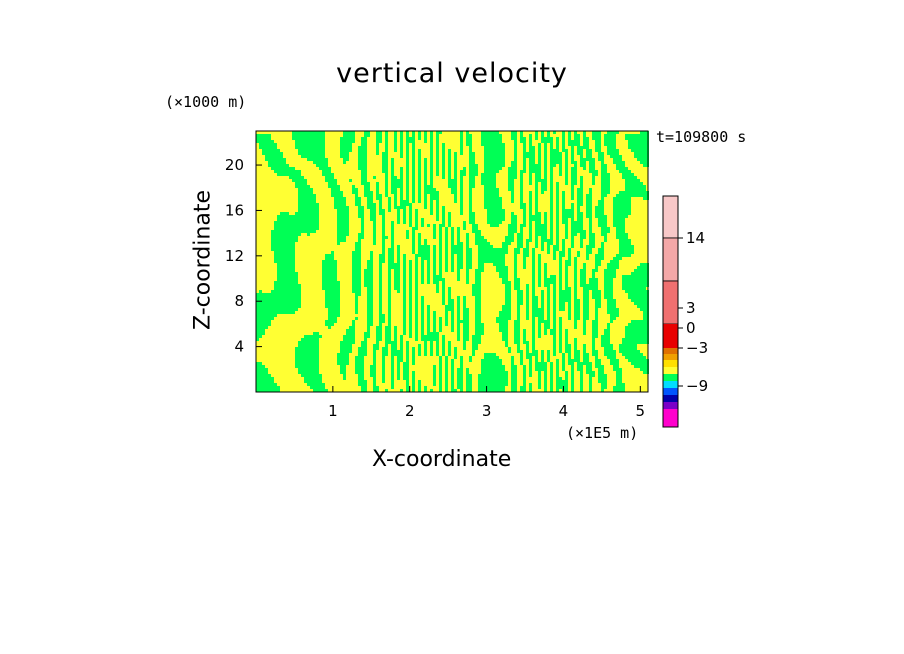 The width and height of the screenshot is (904, 654). What do you see at coordinates (695, 238) in the screenshot?
I see `colorbar-tick-label: 14` at bounding box center [695, 238].